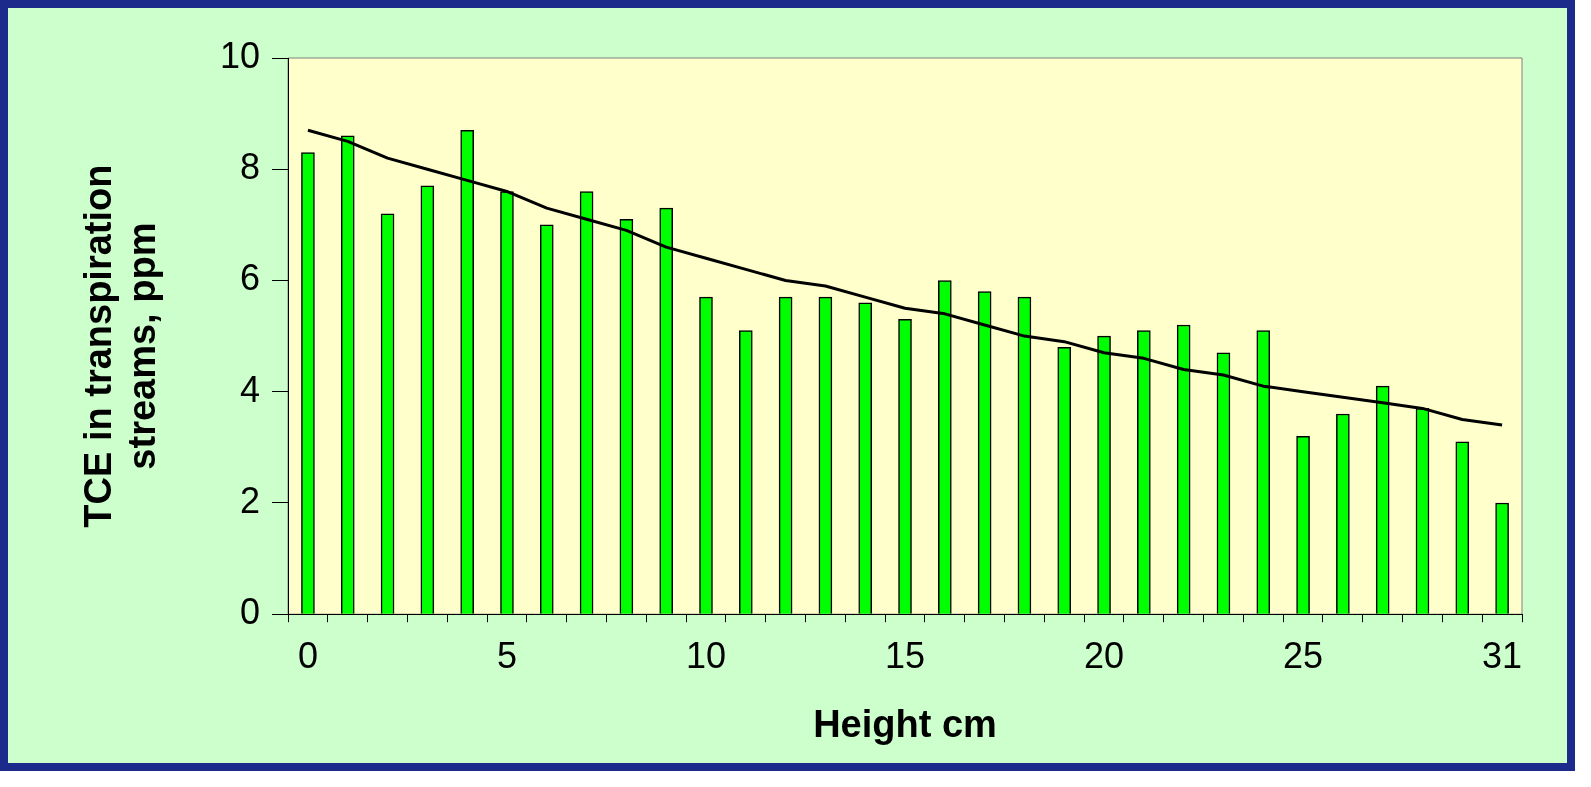 Image resolution: width=1591 pixels, height=787 pixels. Describe the element at coordinates (120, 346) in the screenshot. I see `y-axis-title: TCE in transpiration streams, ppm` at that location.